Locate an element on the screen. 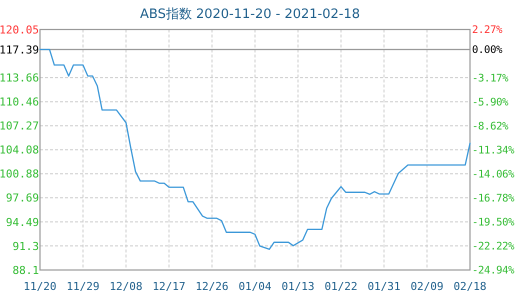 This screenshot has height=300, width=520. x-tick-label: 12/26 is located at coordinates (212, 286).